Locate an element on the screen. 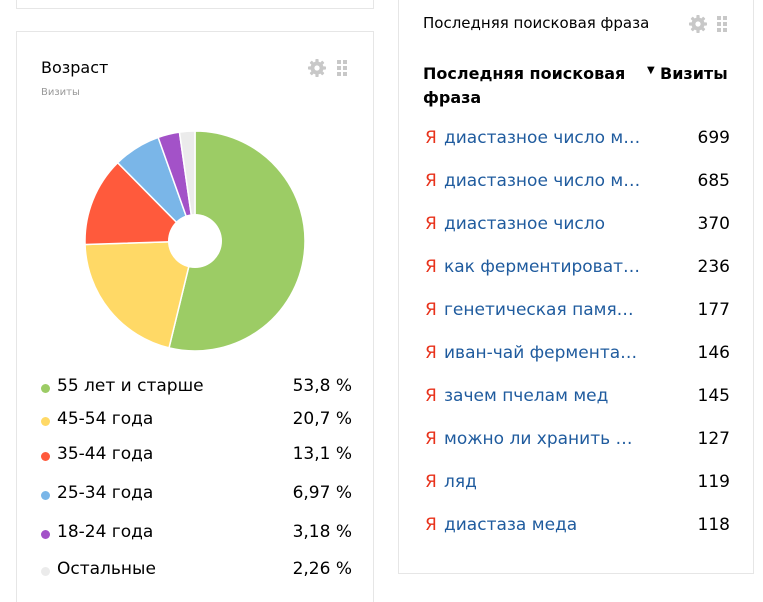 This screenshot has height=602, width=763. visits-value: 685 is located at coordinates (713, 181).